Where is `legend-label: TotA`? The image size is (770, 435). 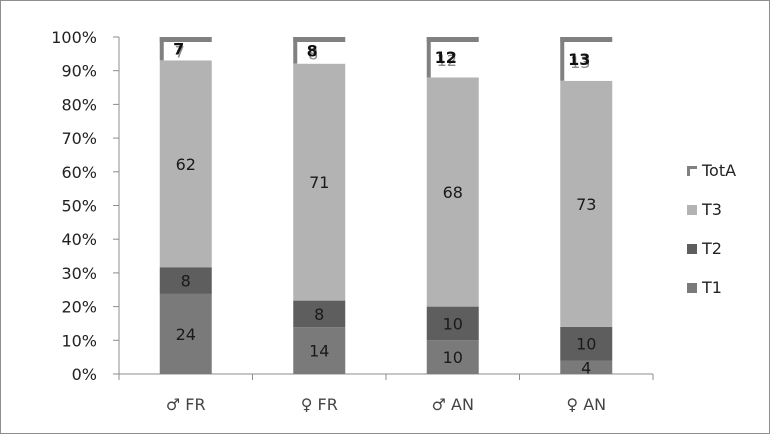
legend-label: TotA is located at coordinates (718, 170).